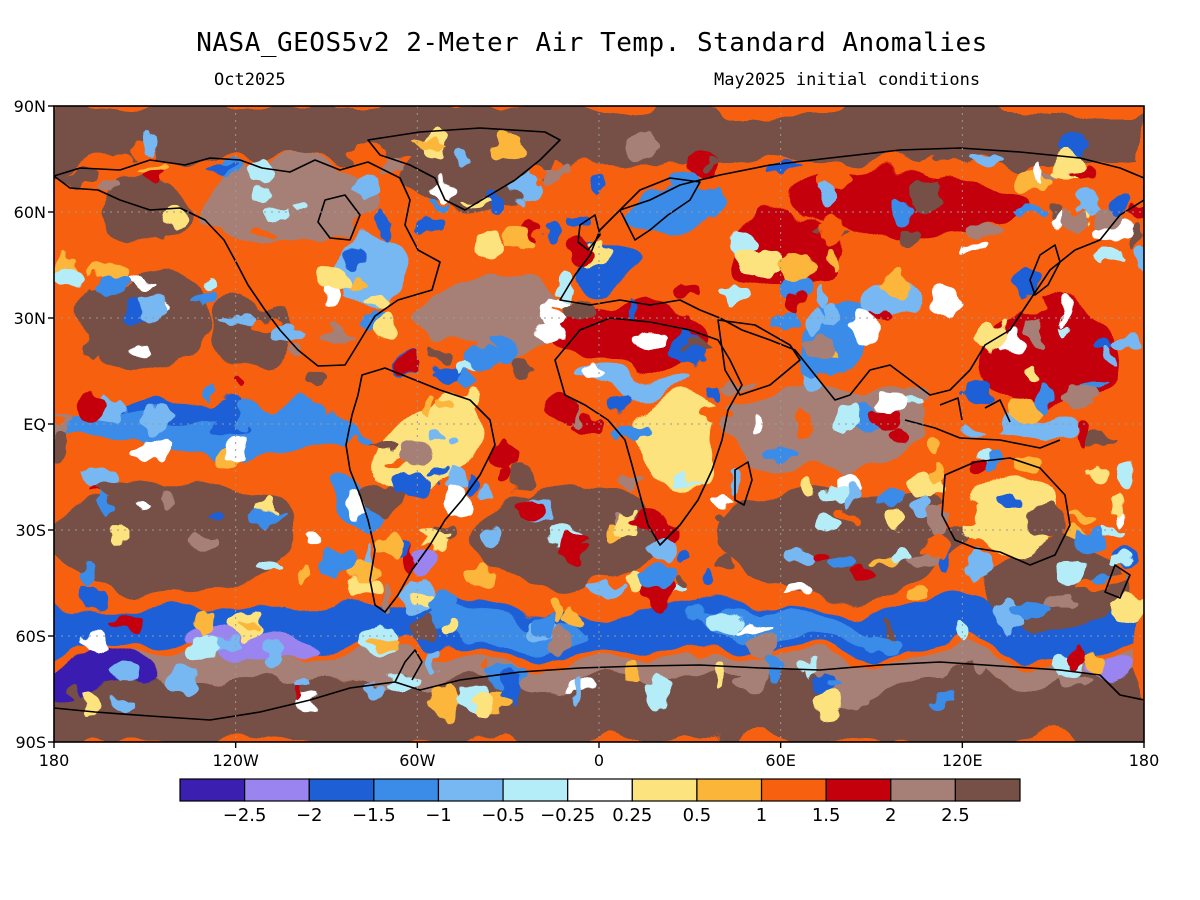 The image size is (1200, 900). I want to click on coast-greenland, so click(464, 169).